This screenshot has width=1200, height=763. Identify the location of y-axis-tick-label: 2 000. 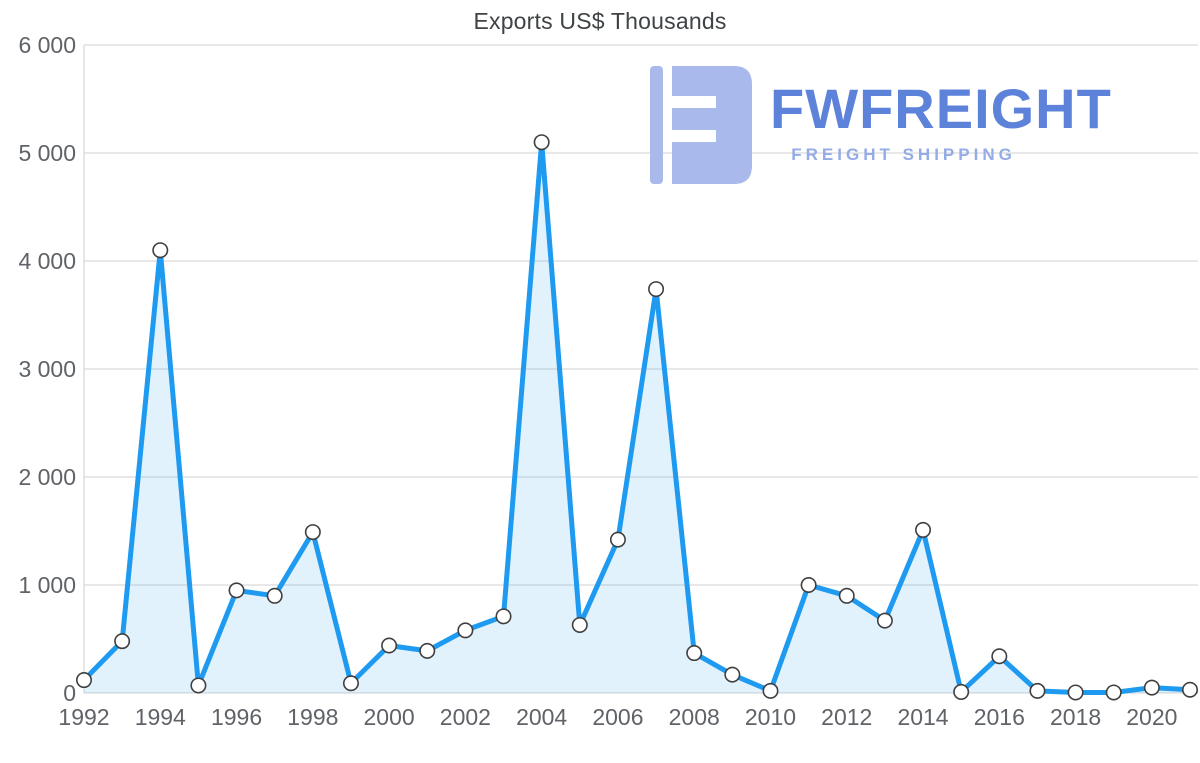
(47, 477).